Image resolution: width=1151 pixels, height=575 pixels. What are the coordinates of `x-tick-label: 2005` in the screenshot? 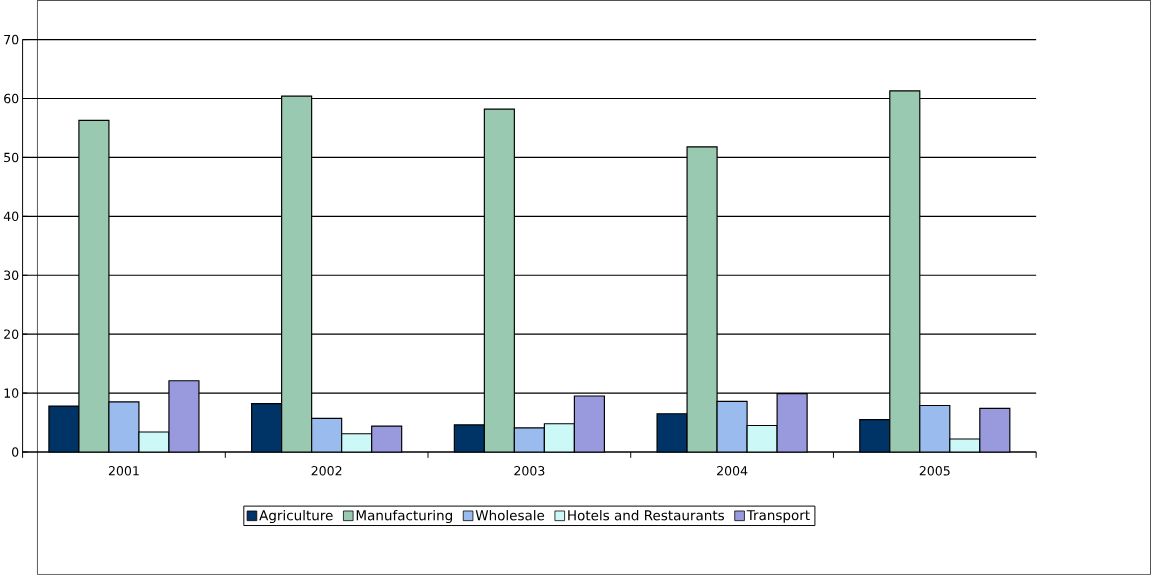 It's located at (934, 471).